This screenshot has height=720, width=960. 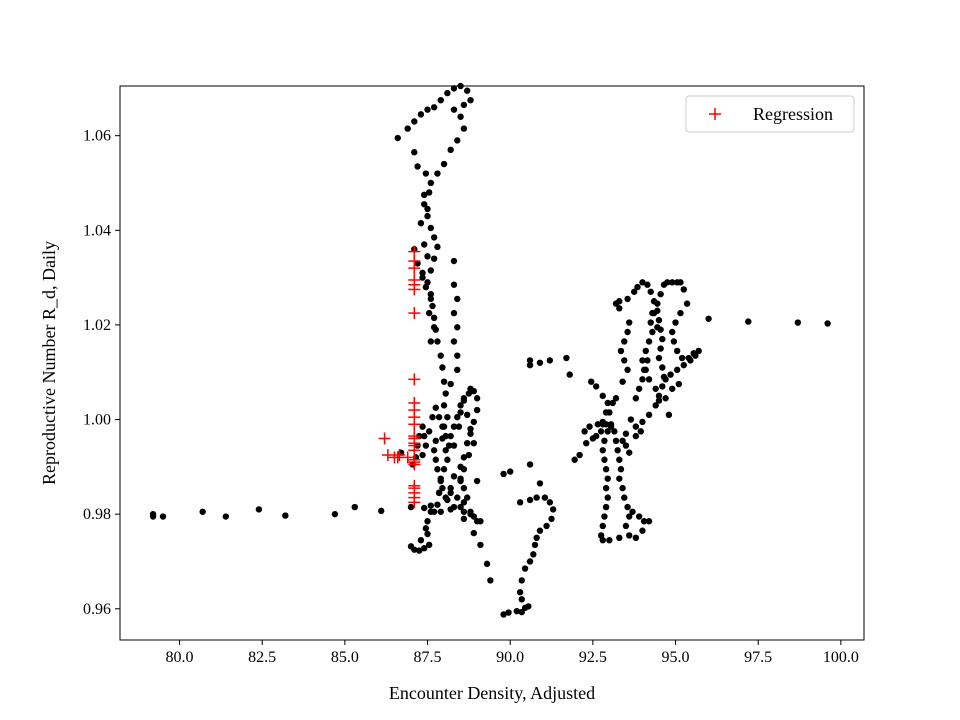 I want to click on x-tick-label: 97.5, so click(x=758, y=657).